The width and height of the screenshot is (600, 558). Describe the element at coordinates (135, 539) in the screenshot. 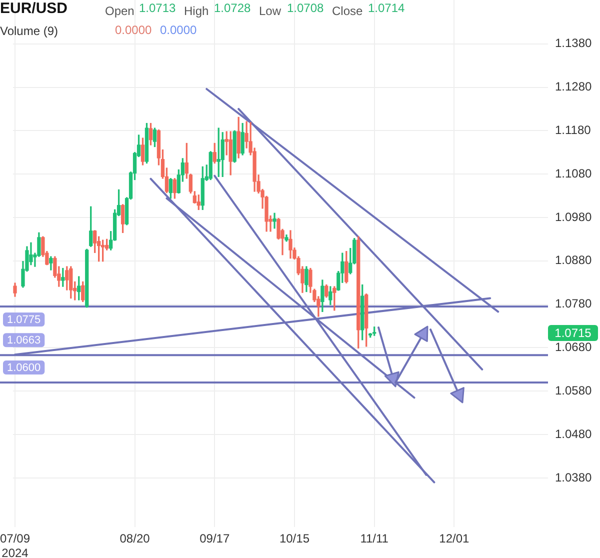

I see `x-tick-label: 08/20` at that location.